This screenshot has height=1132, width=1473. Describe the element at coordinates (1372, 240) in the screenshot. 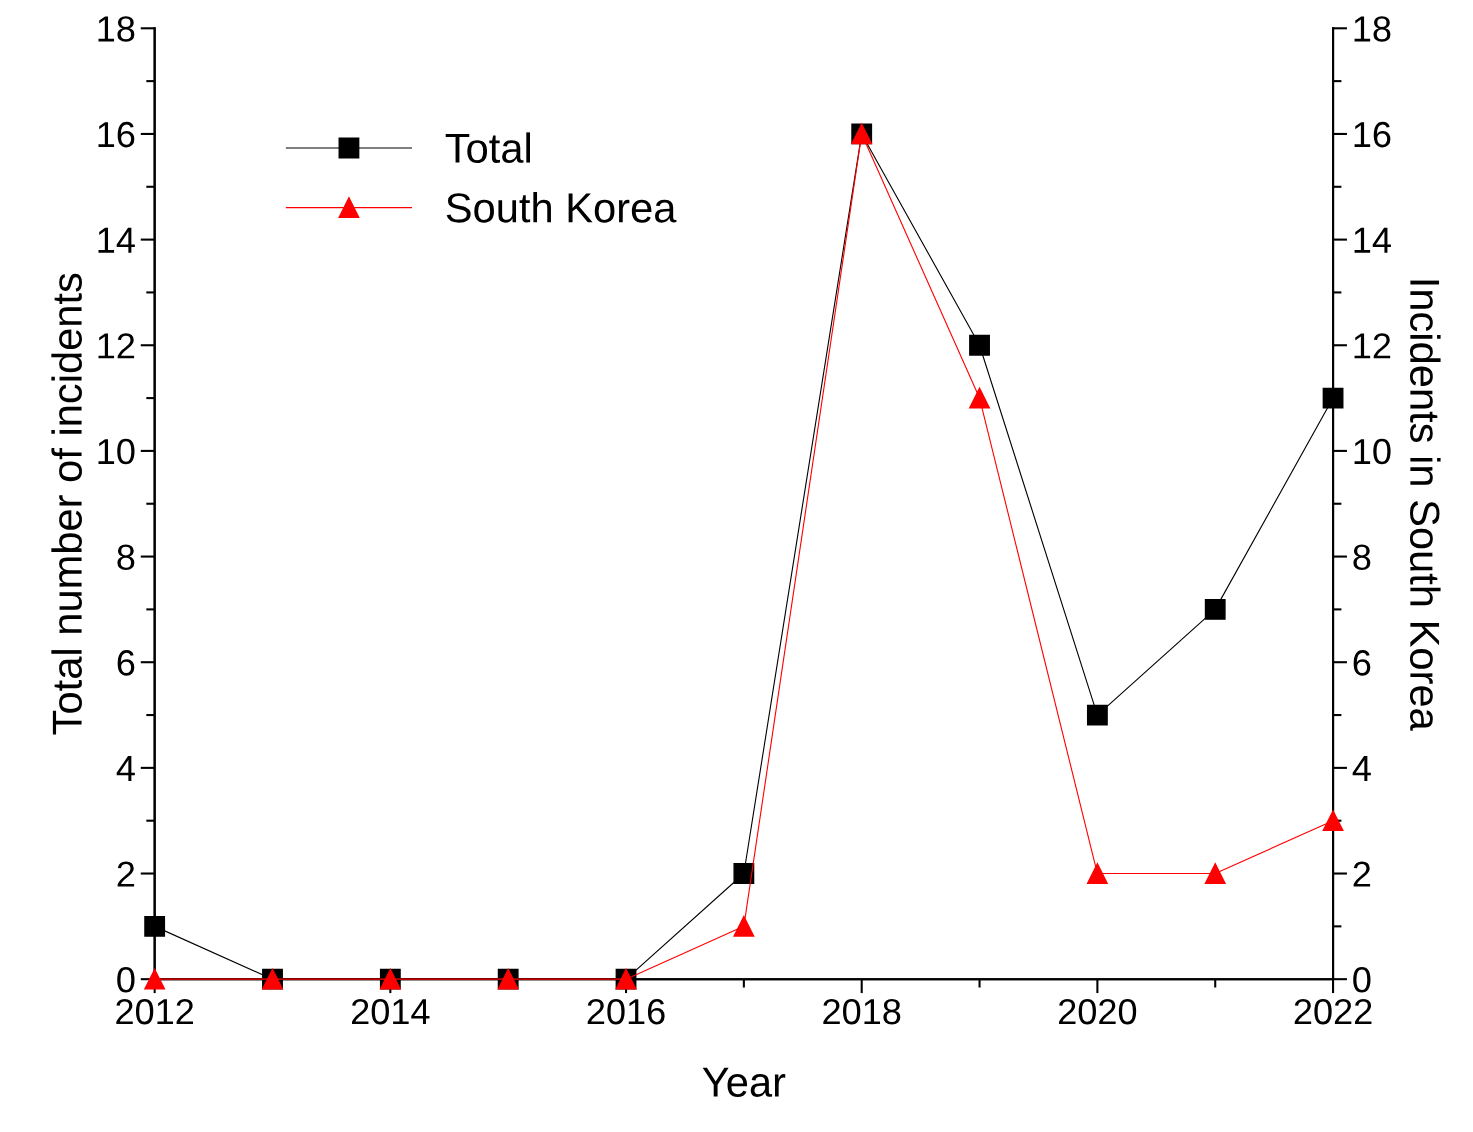

I see `y2-tick-label: 14` at that location.